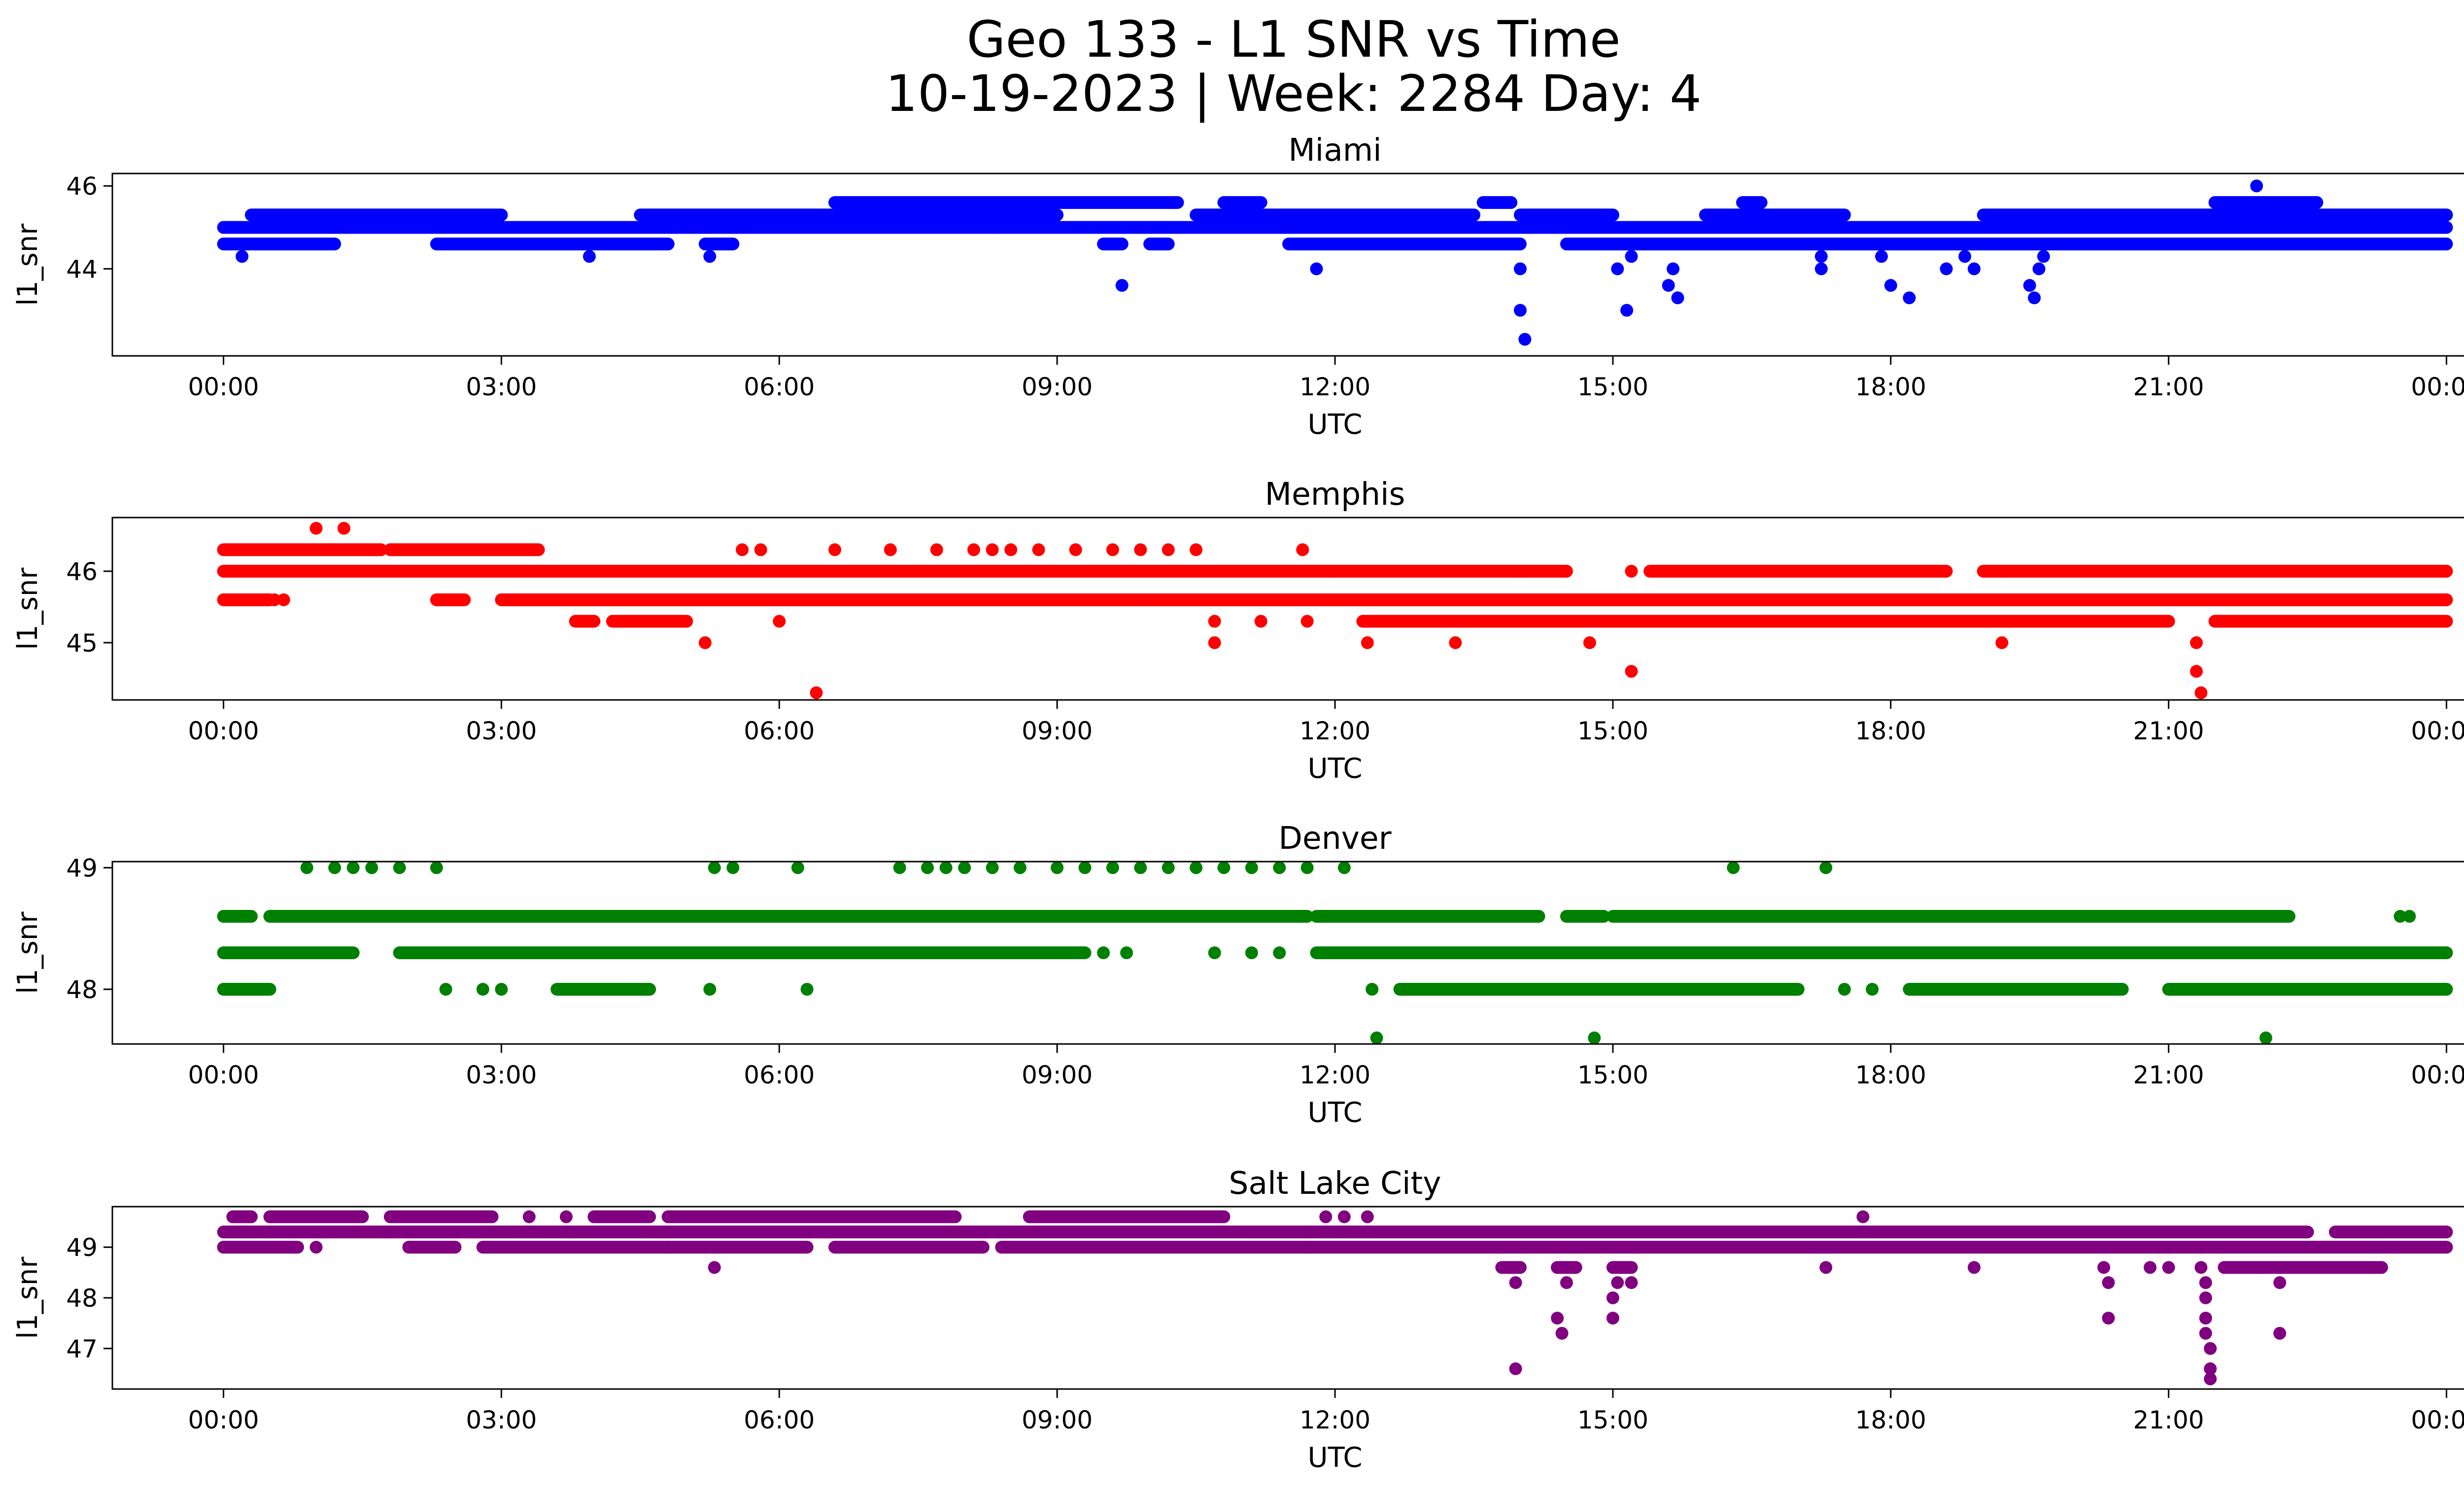 This screenshot has height=1495, width=2464. What do you see at coordinates (501, 731) in the screenshot?
I see `x-tick-label: 03:00` at bounding box center [501, 731].